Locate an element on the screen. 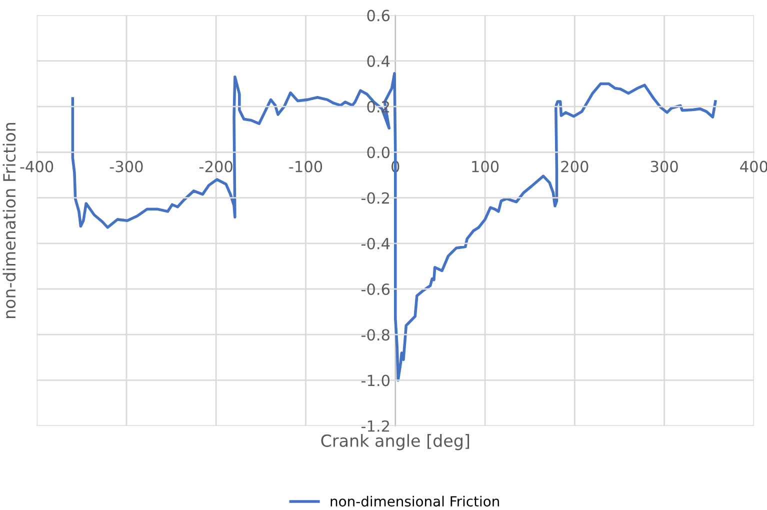 The width and height of the screenshot is (767, 510). x-tick-label: -300 is located at coordinates (126, 166).